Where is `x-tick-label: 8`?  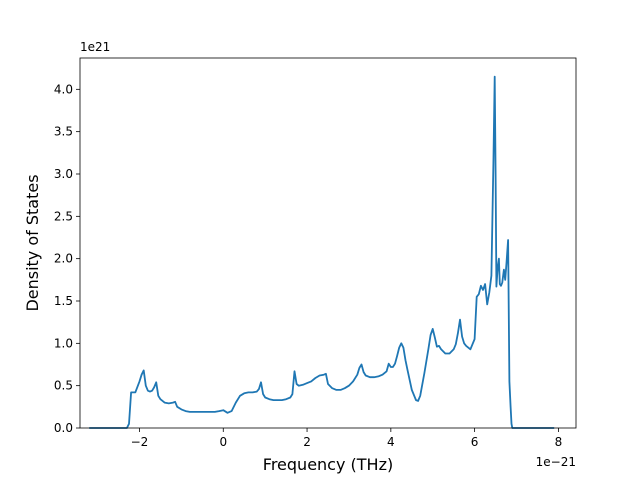 x-tick-label: 8 is located at coordinates (559, 442).